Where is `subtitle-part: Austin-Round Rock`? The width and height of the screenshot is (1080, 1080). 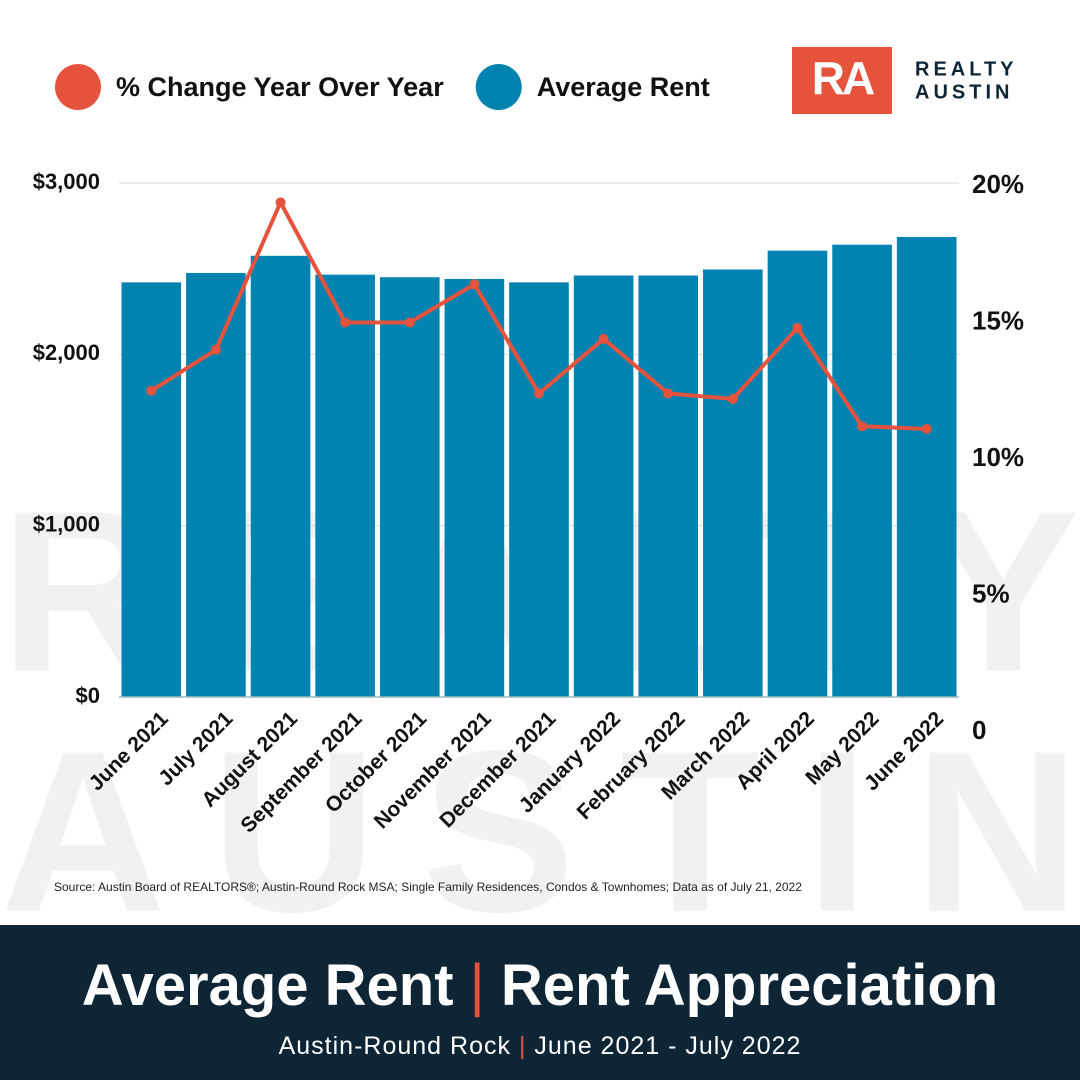
subtitle-part: Austin-Round Rock is located at coordinates (395, 1046).